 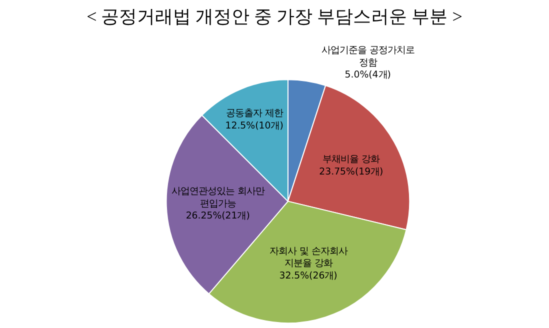 I want to click on chart-title: < 공정거래법 개정안 중 가장 부담스러운 부분 >, so click(x=274, y=16).